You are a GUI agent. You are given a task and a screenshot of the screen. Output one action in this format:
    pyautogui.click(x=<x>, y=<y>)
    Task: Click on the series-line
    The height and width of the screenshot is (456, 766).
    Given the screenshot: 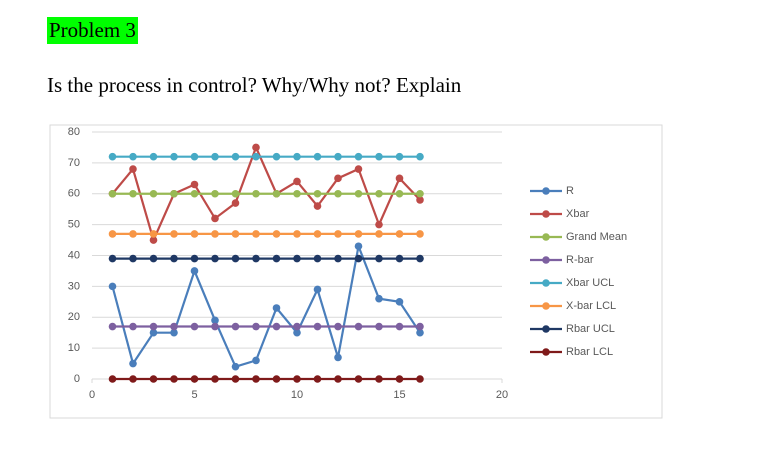 What is the action you would take?
    pyautogui.click(x=266, y=194)
    